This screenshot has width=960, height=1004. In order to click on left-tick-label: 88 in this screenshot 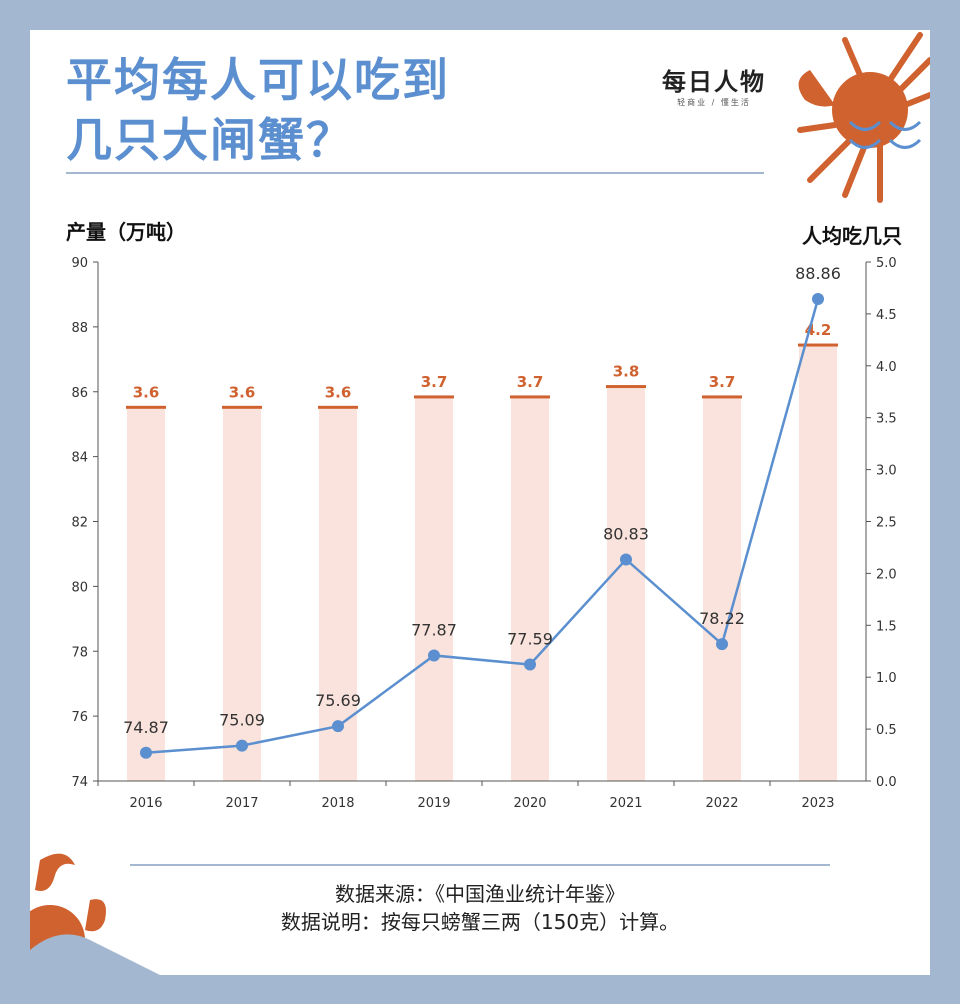, I will do `click(79, 328)`.